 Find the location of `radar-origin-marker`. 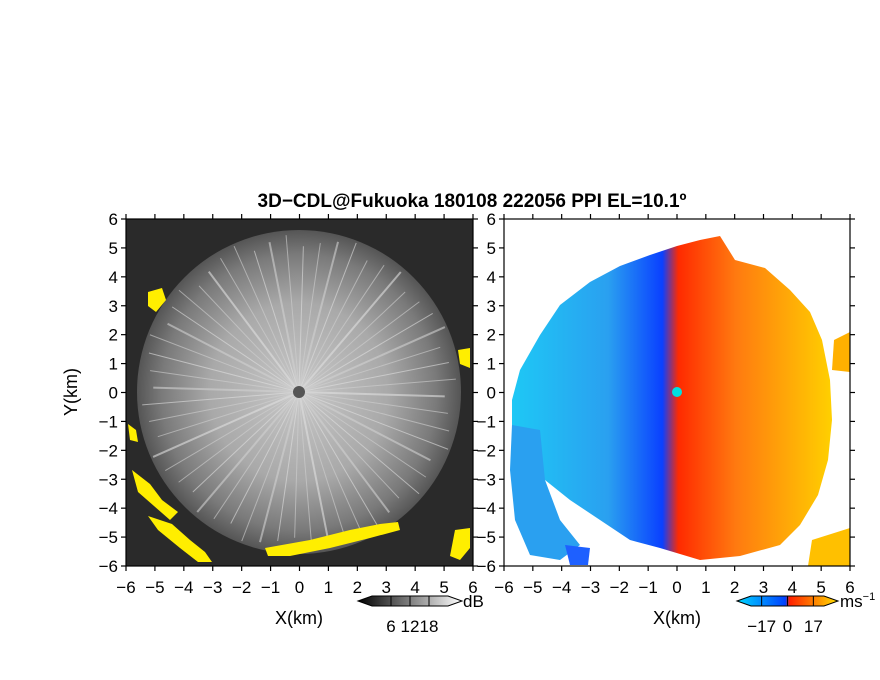

radar-origin-marker is located at coordinates (299, 392).